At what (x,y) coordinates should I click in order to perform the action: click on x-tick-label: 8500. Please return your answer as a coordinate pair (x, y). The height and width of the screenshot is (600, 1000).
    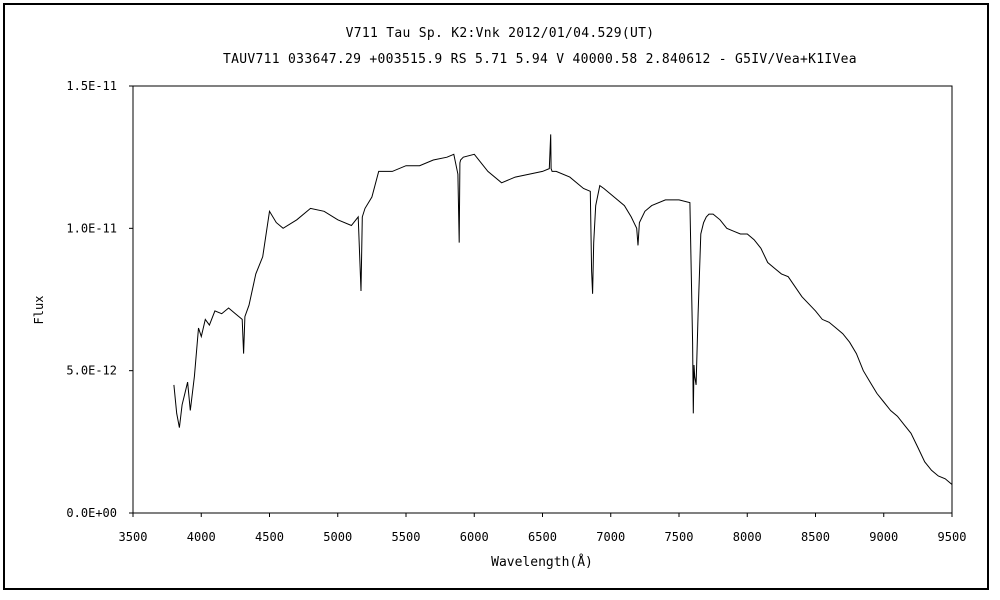
    Looking at the image, I should click on (815, 537).